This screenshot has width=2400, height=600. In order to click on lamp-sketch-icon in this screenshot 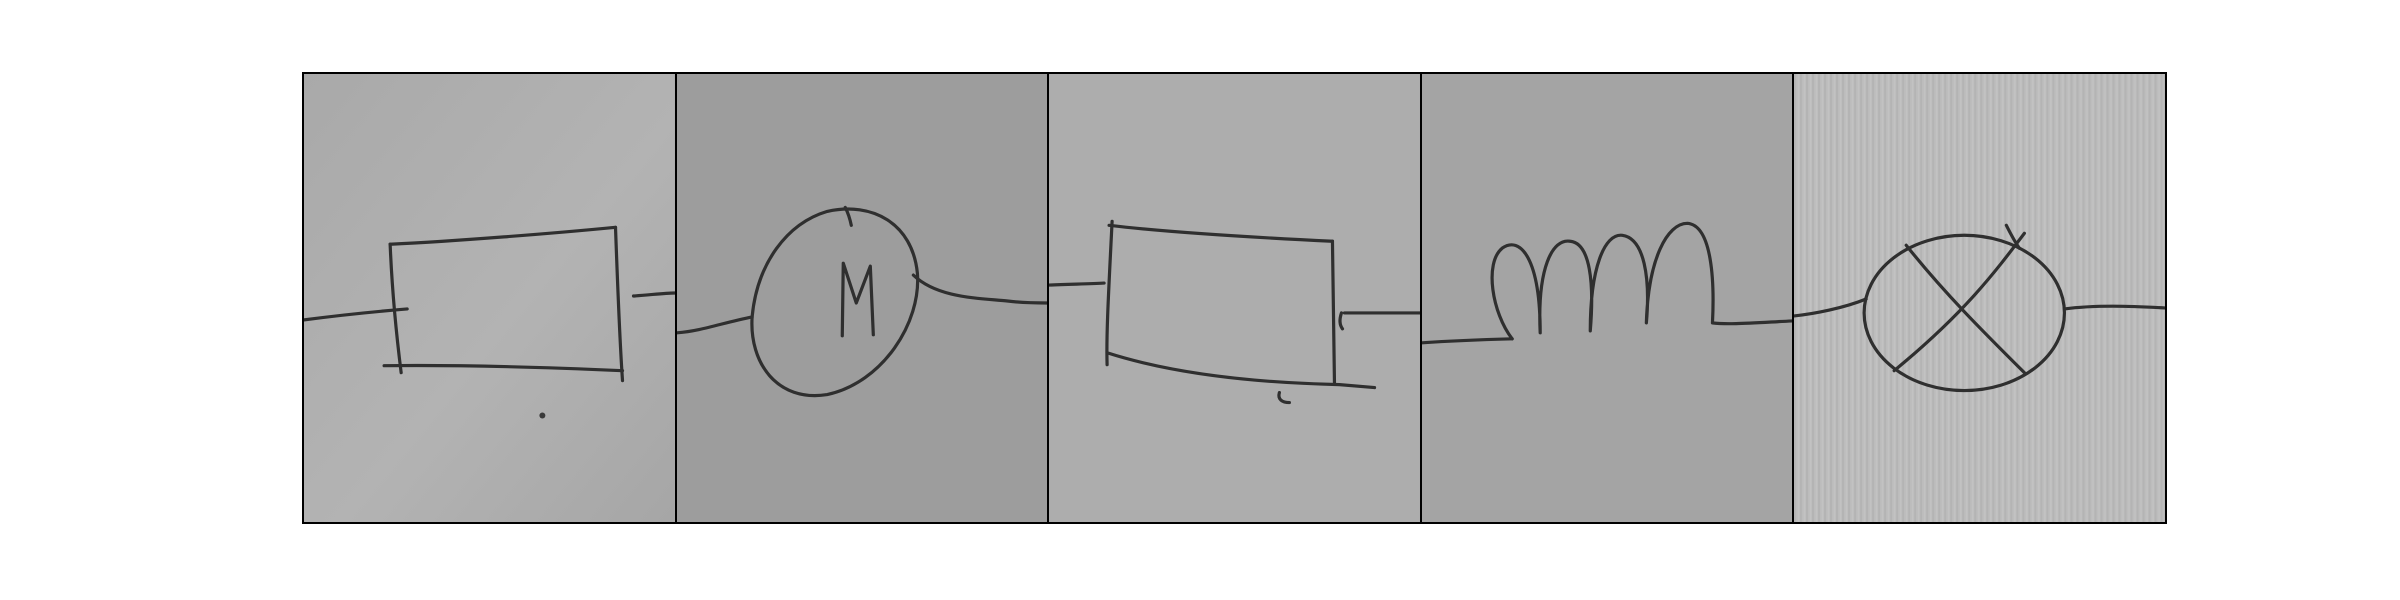, I will do `click(1979, 308)`.